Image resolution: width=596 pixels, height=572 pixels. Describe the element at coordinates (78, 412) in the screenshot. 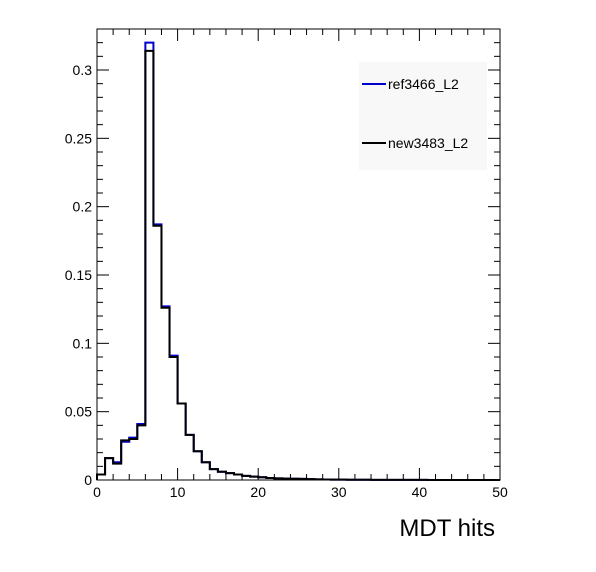

I see `y-tick-label: 0.05` at that location.